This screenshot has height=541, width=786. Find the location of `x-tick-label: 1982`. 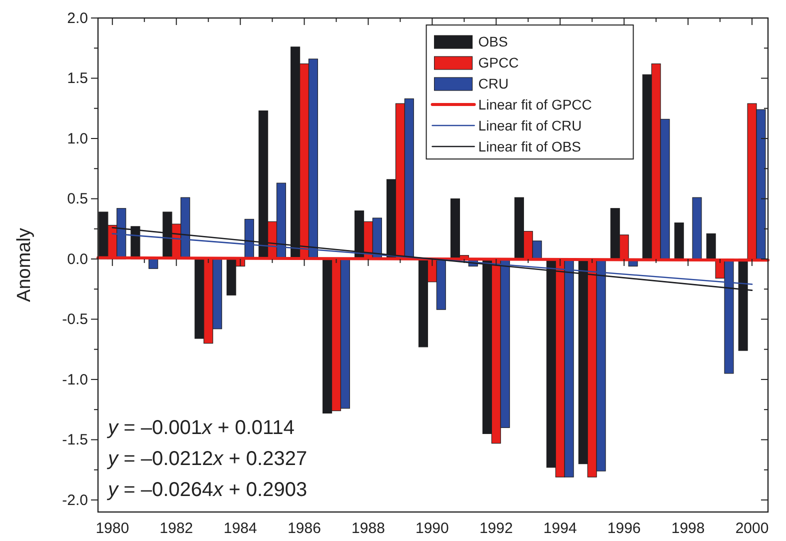

x-tick-label: 1982 is located at coordinates (177, 528).